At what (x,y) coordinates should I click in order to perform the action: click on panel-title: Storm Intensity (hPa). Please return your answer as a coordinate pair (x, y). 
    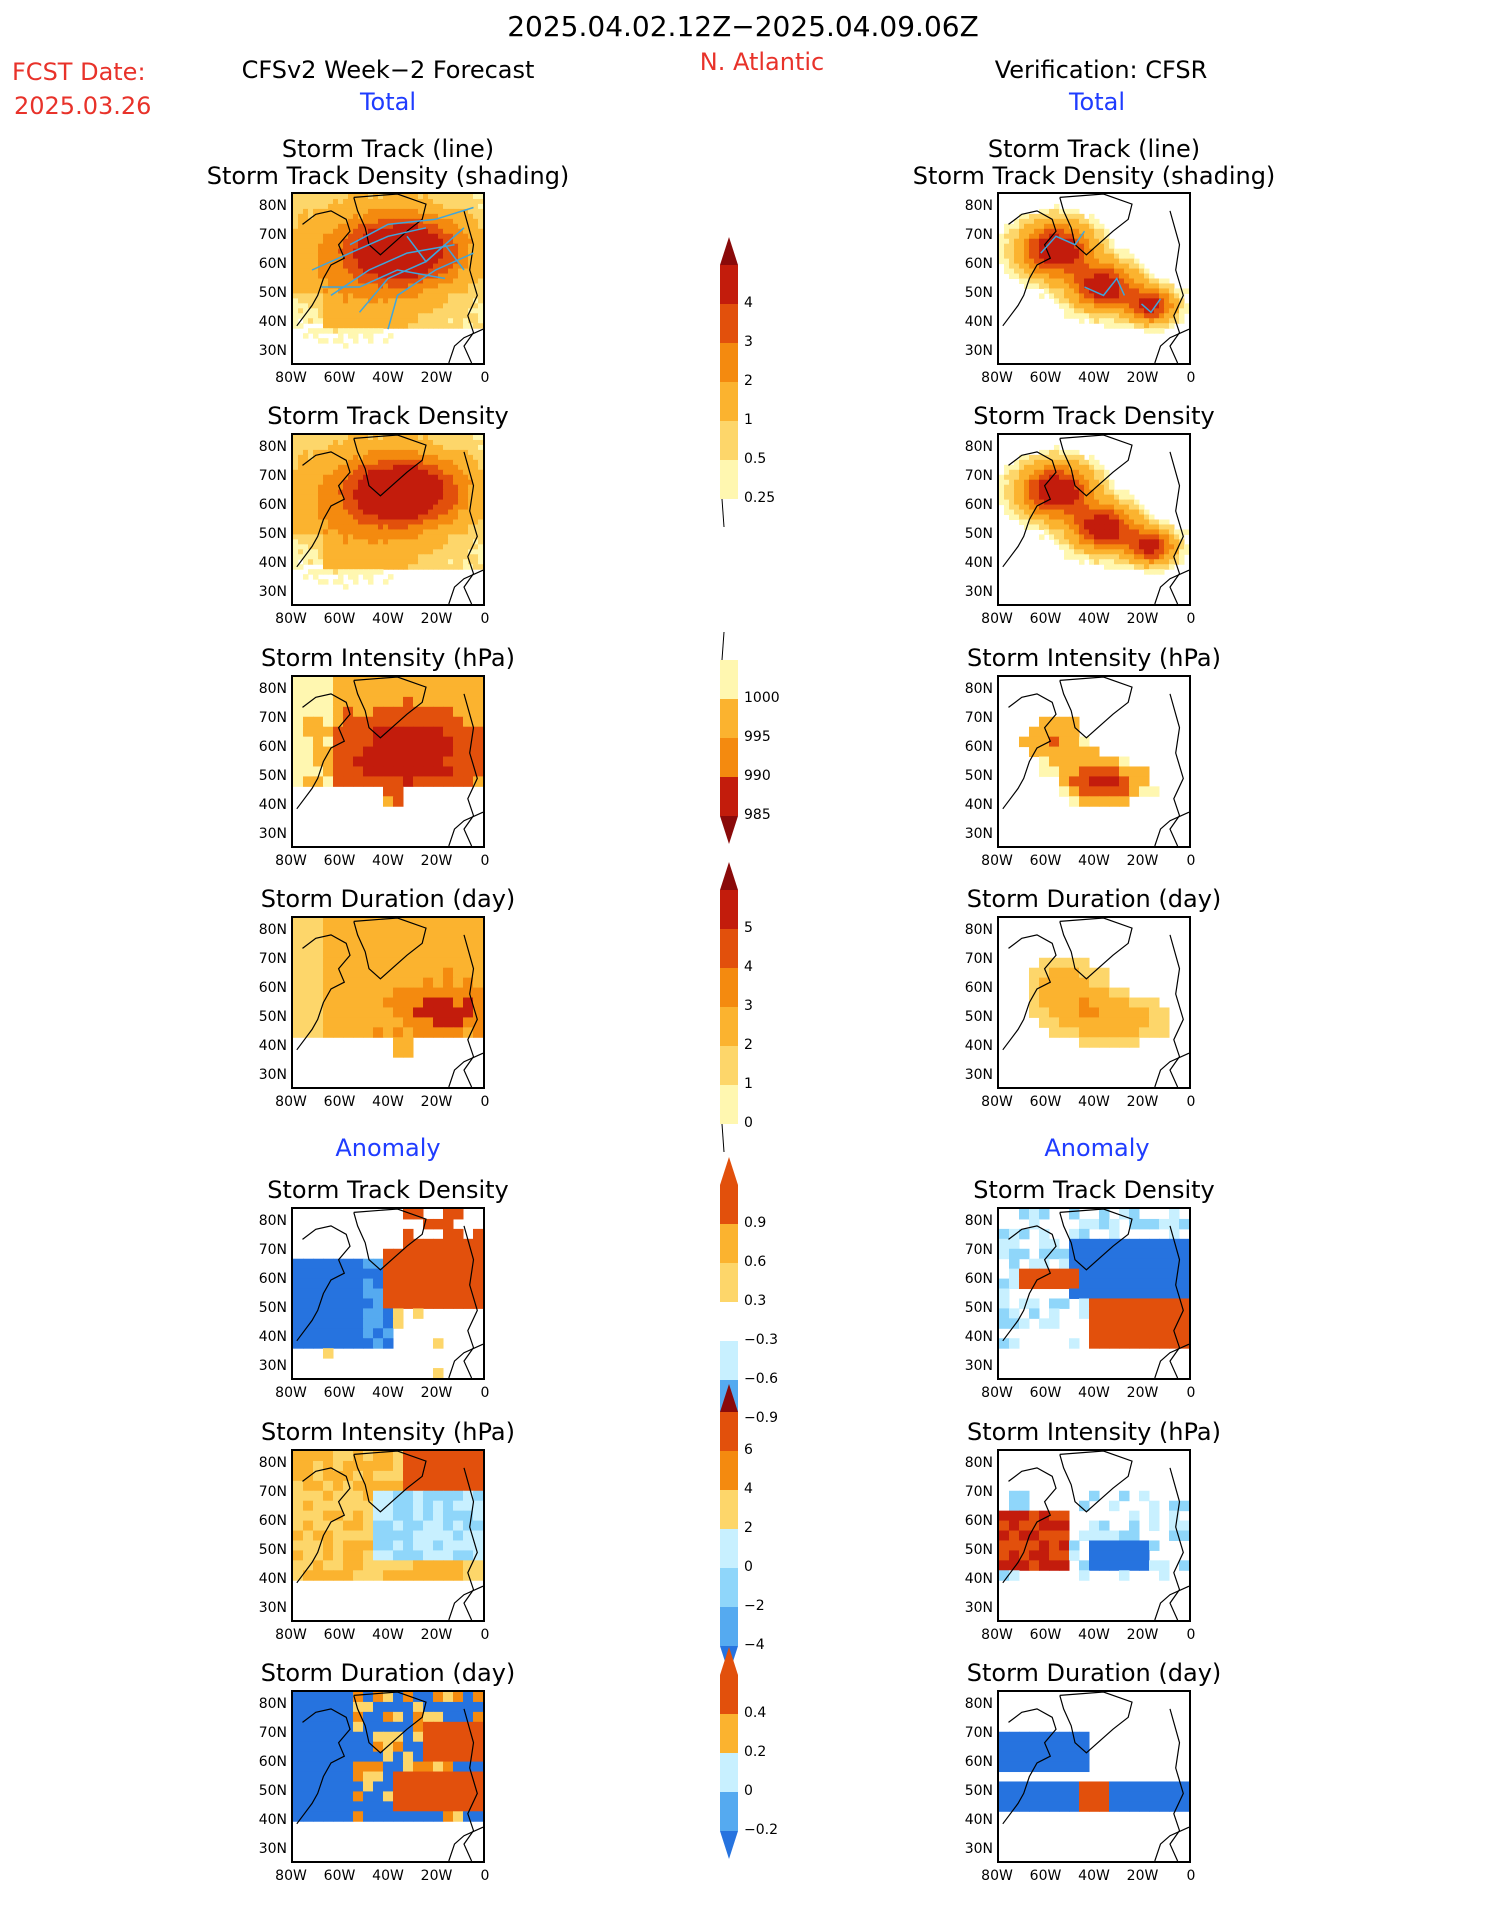
    Looking at the image, I should click on (388, 658).